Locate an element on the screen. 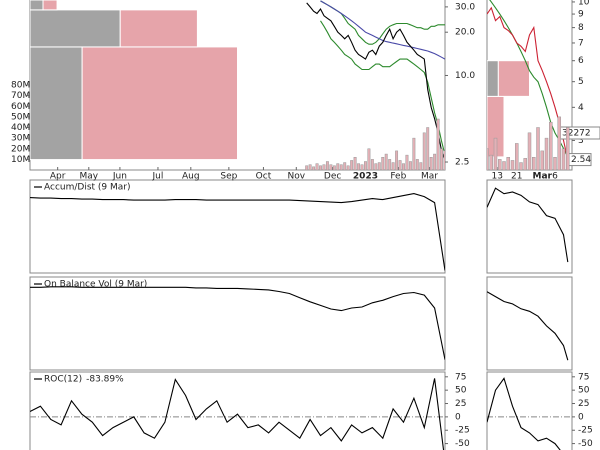  y-tick-label: 80M is located at coordinates (20, 86).